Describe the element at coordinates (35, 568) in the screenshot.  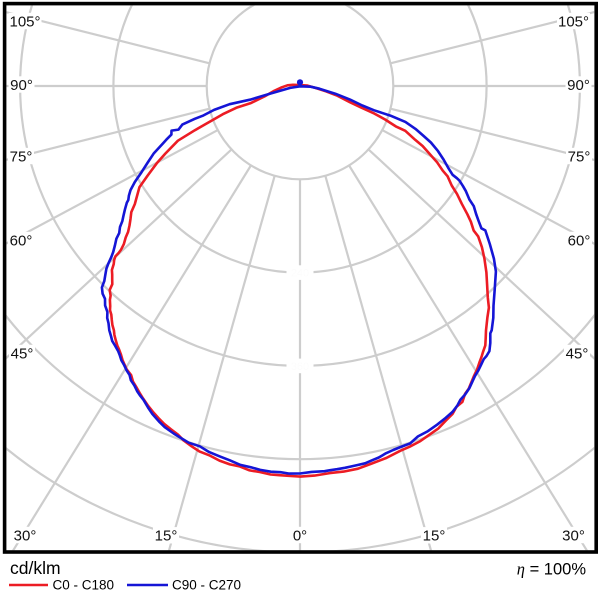
I see `svg-text: cd/klm` at that location.